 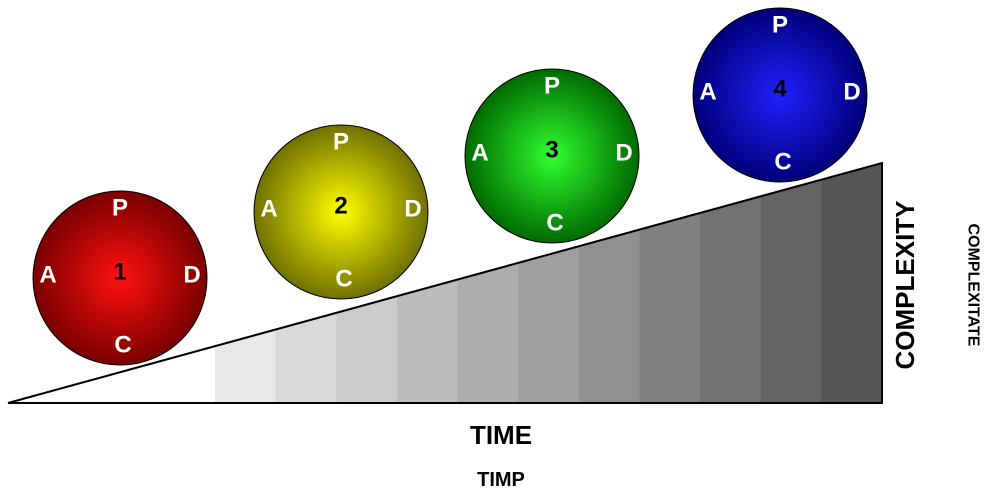 What do you see at coordinates (973, 285) in the screenshot?
I see `y-label-translation: COMPLEXITATE` at bounding box center [973, 285].